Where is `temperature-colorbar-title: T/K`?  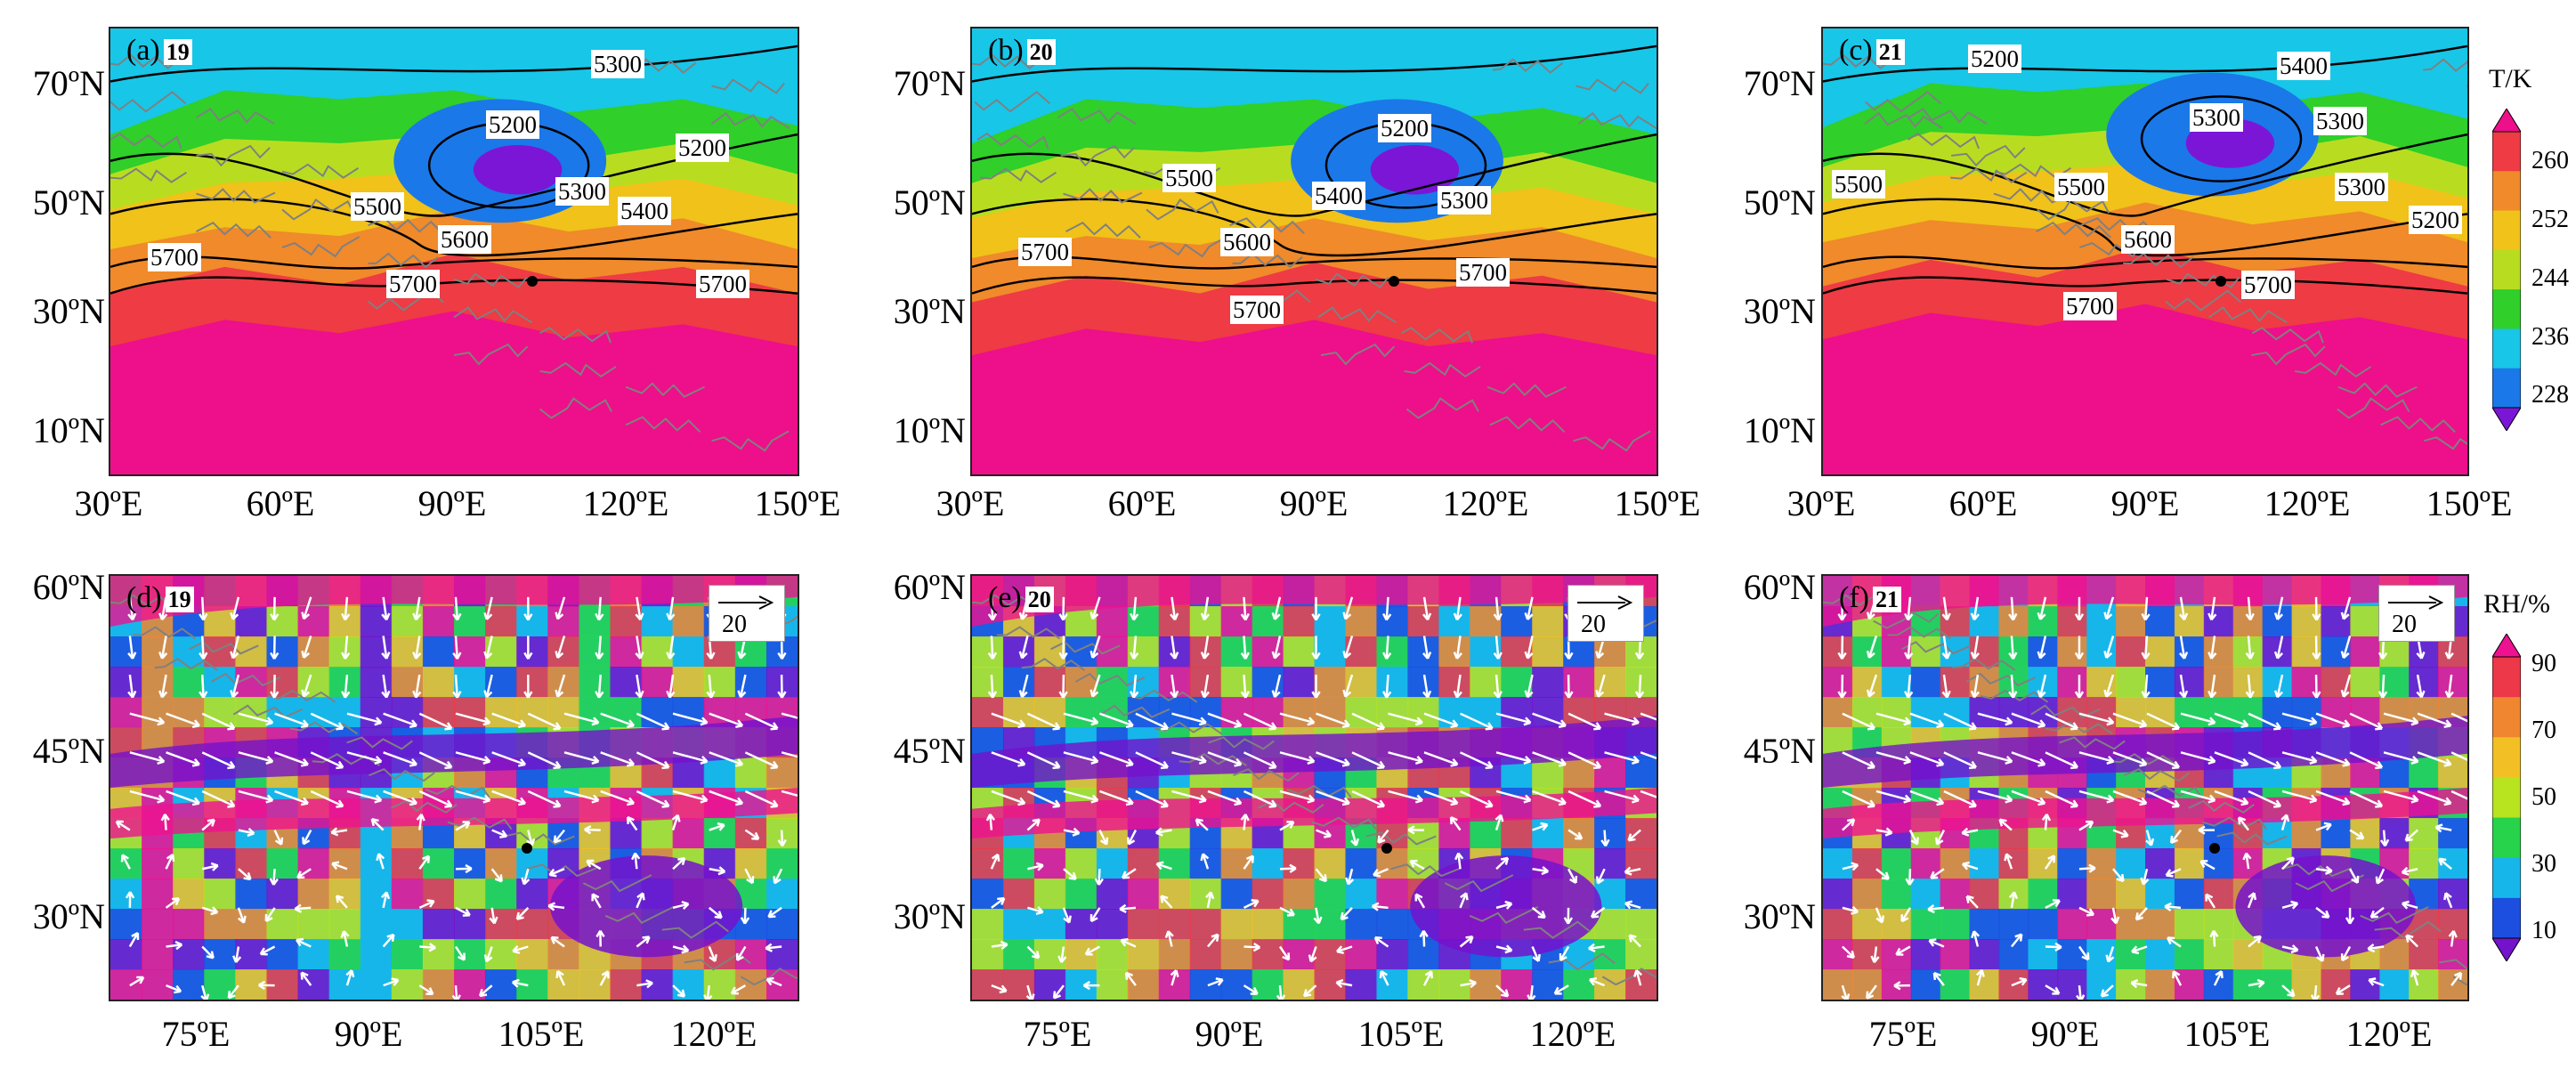
temperature-colorbar-title: T/K is located at coordinates (2510, 78).